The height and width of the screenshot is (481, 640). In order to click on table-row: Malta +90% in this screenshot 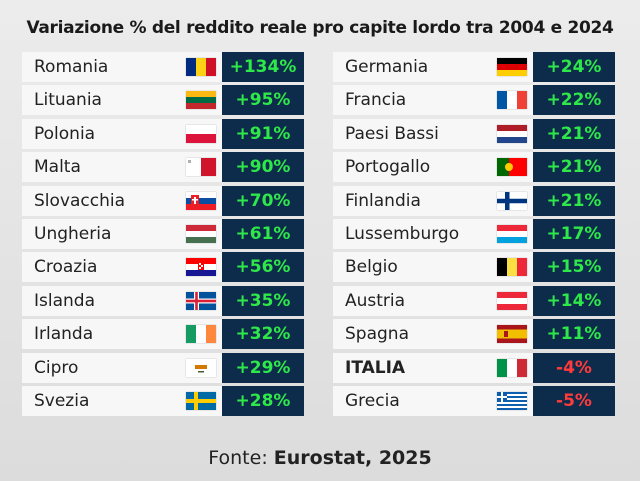, I will do `click(163, 167)`.